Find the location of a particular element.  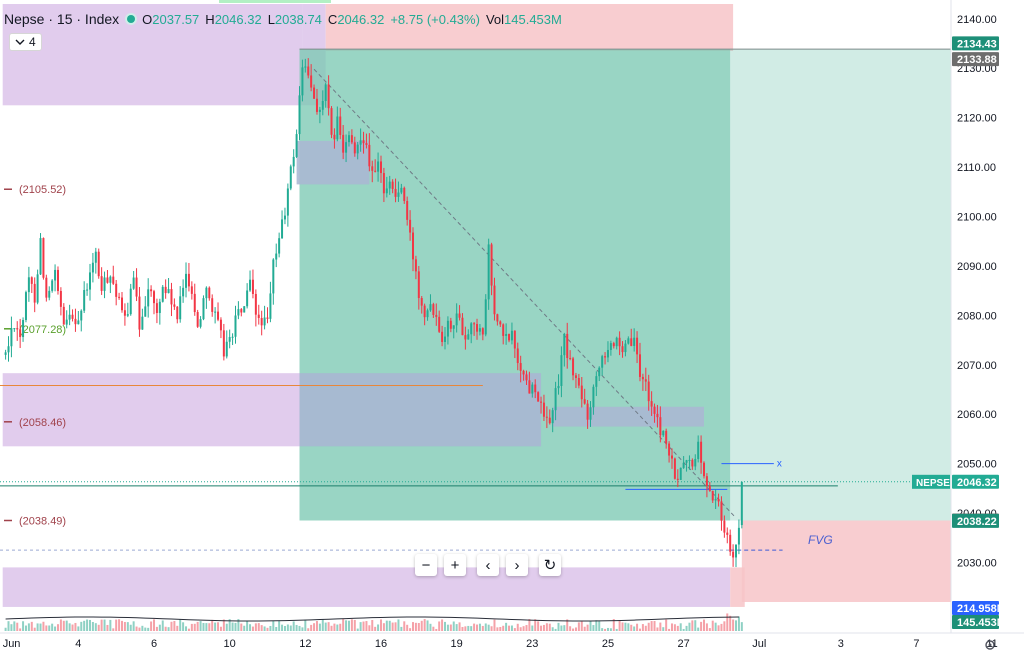

indicators-toggle-button: 4 is located at coordinates (25, 42).